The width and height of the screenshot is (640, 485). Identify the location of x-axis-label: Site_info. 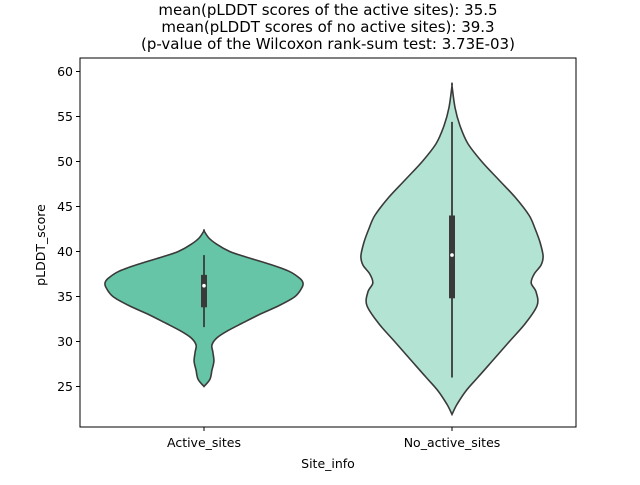
(328, 463).